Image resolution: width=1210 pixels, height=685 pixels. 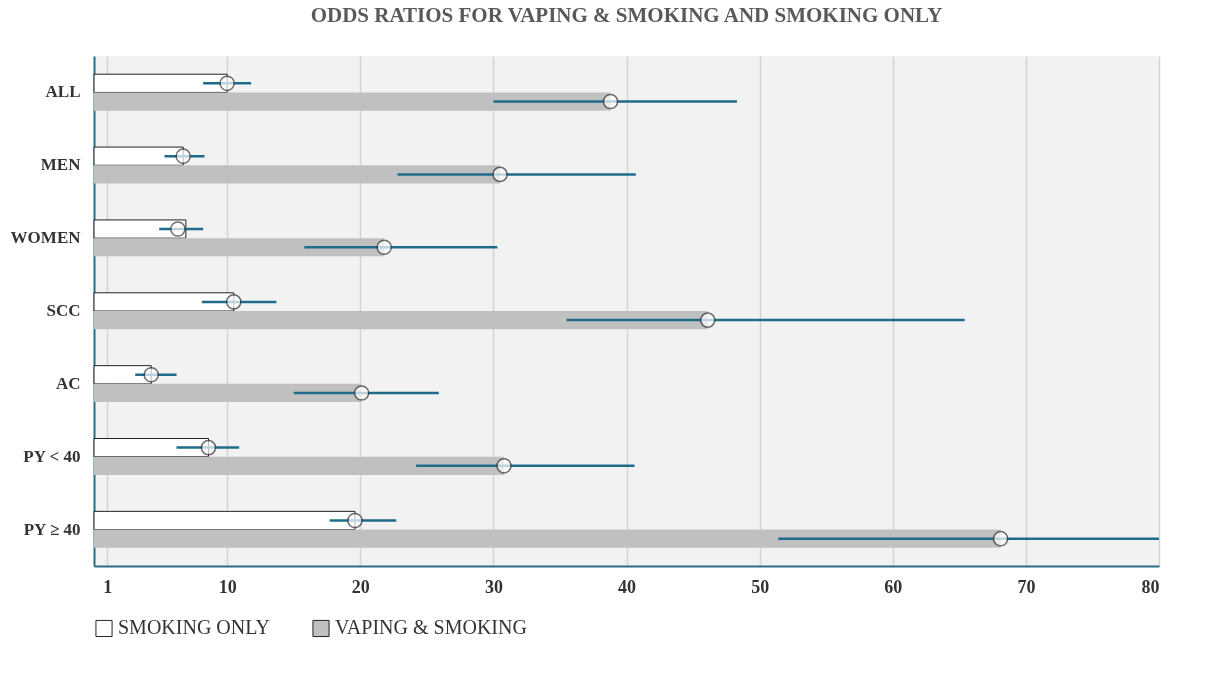 I want to click on y-tick-label: MEN, so click(x=61, y=165).